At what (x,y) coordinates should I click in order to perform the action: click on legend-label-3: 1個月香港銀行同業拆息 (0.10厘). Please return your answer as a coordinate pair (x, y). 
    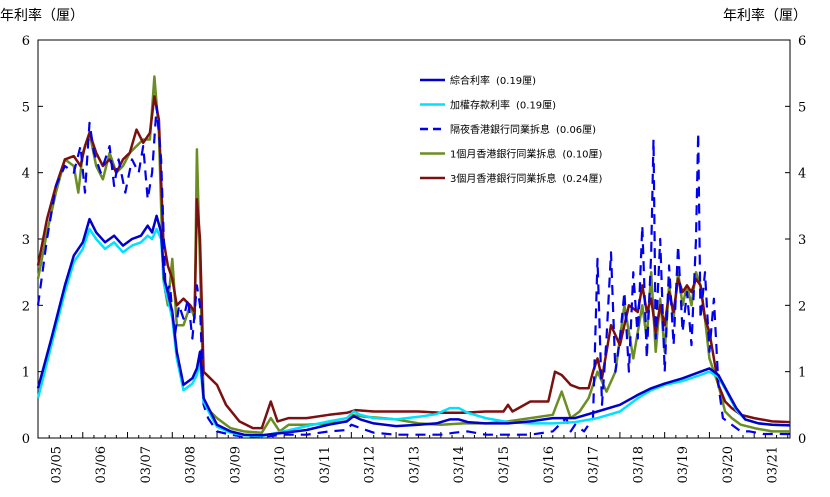
    Looking at the image, I should click on (526, 154).